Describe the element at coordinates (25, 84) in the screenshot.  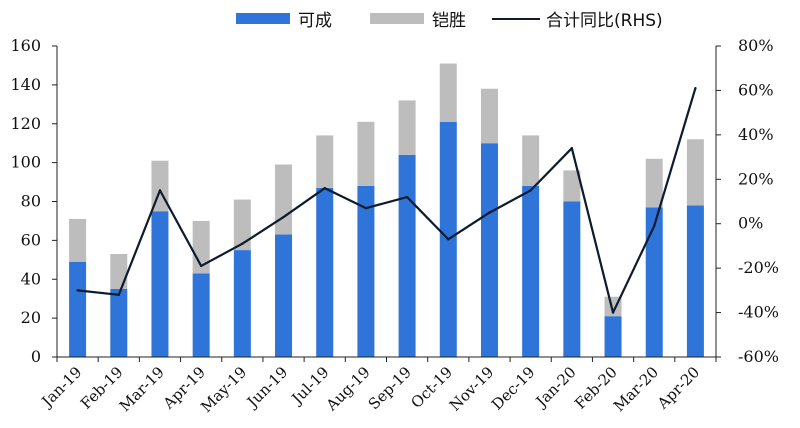
I see `y-left-tick-label: 140` at that location.